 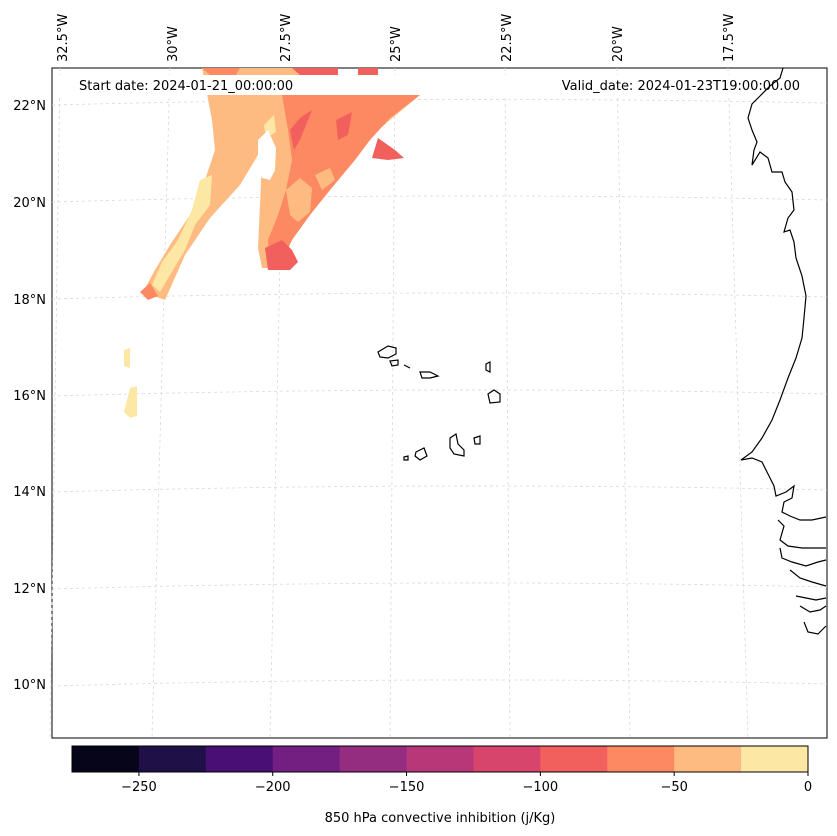 What do you see at coordinates (738, 403) in the screenshot?
I see `meridian-17-5w` at bounding box center [738, 403].